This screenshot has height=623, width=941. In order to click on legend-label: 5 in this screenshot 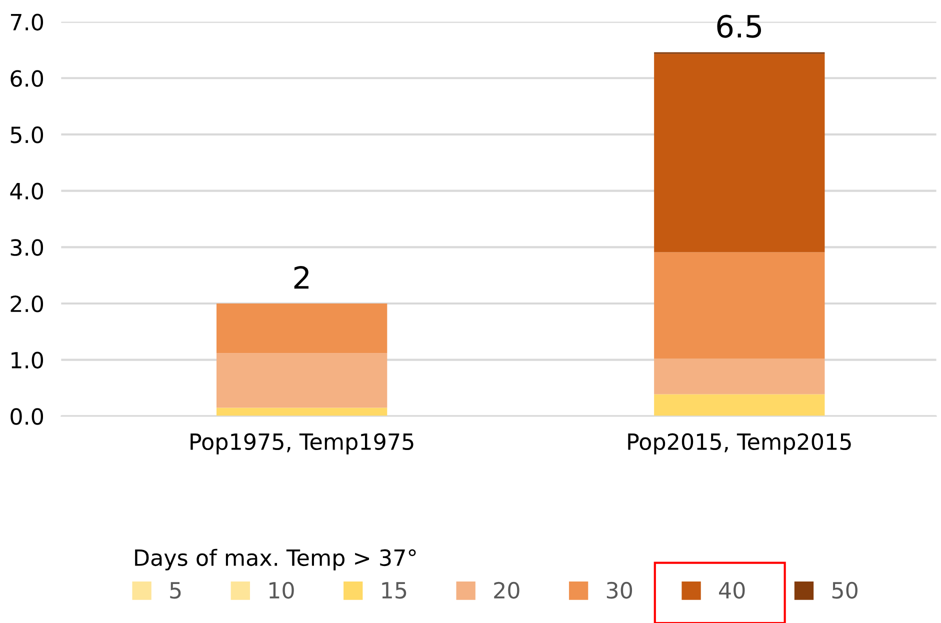, I will do `click(175, 590)`.